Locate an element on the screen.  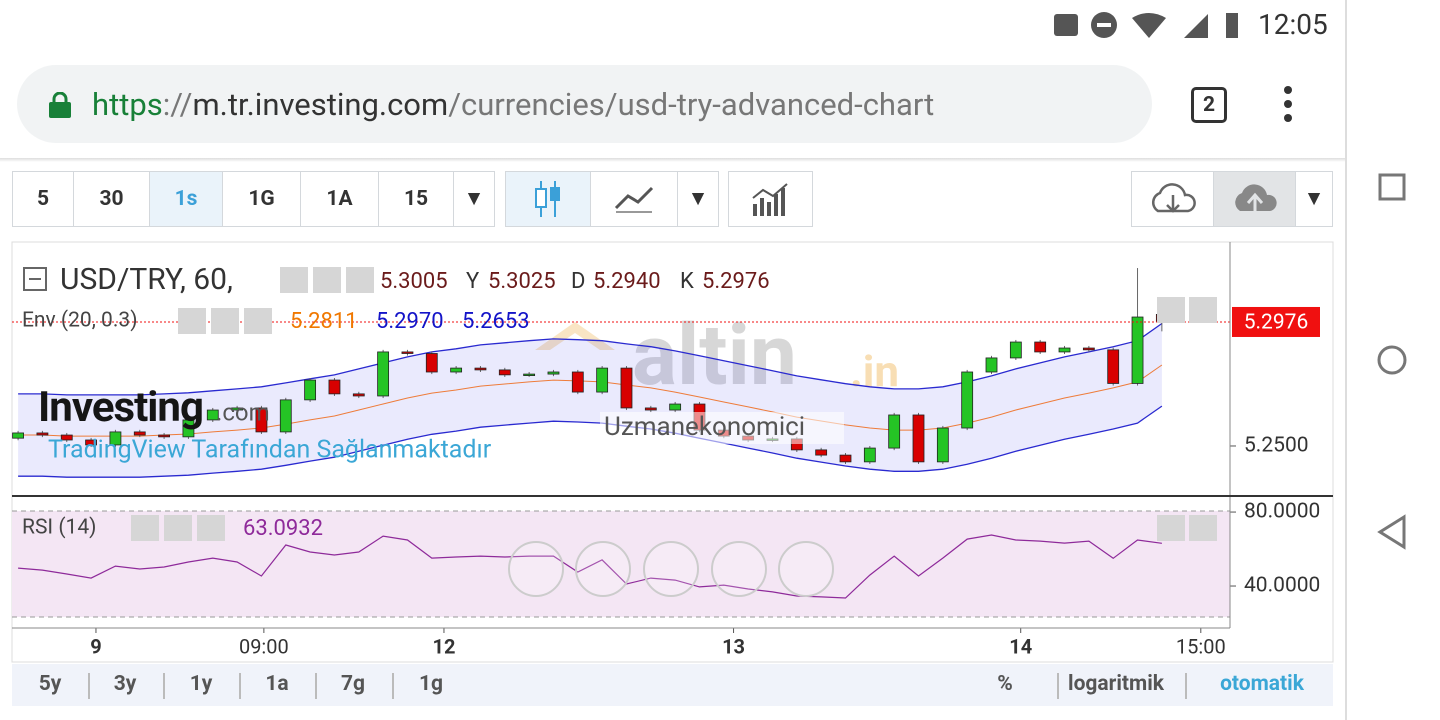
download-button is located at coordinates (1172, 199).